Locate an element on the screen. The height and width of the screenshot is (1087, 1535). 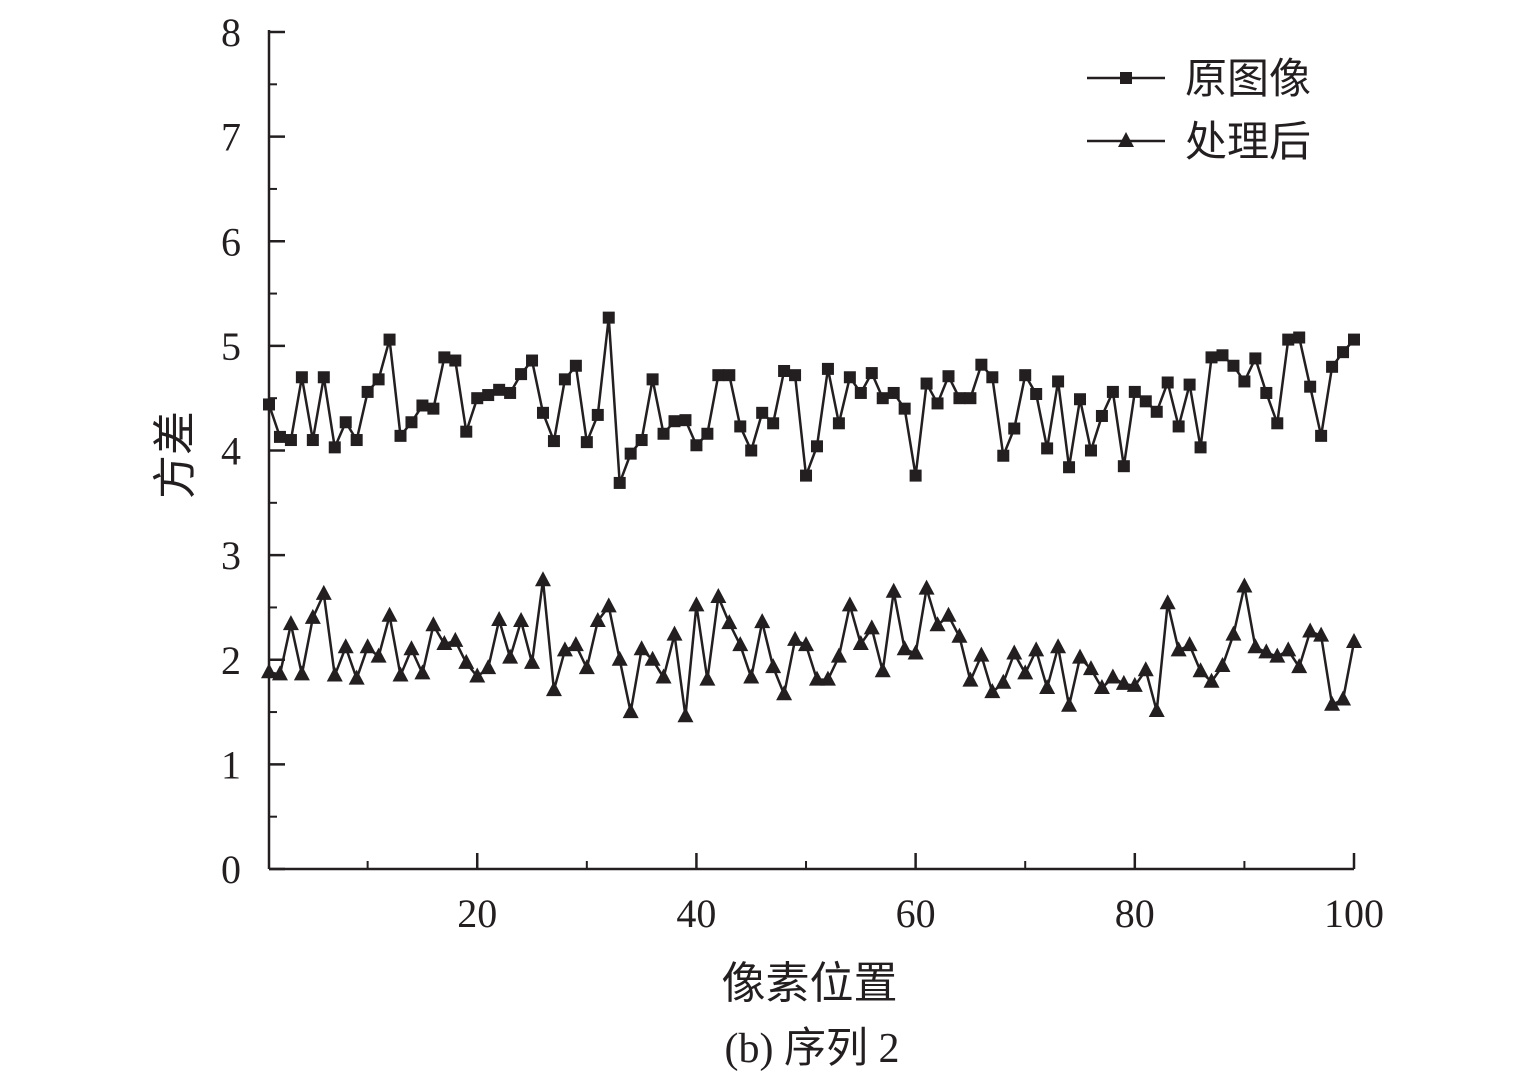
legend-entry: 原图像 is located at coordinates (1199, 78).